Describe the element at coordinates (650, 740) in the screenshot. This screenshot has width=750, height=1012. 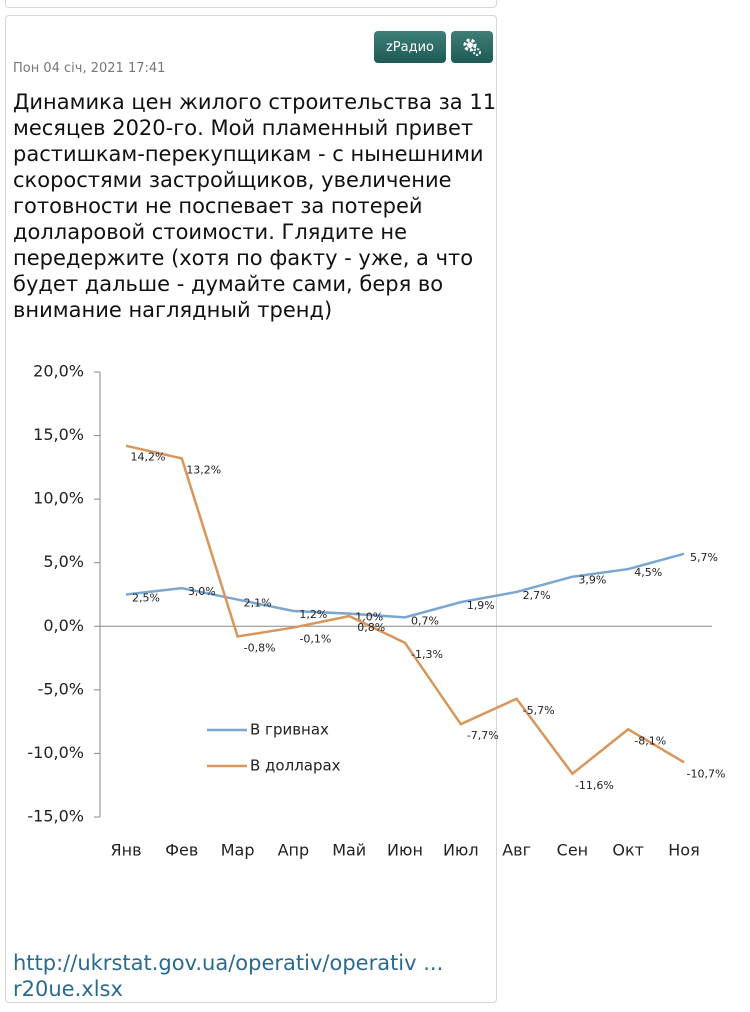
I see `value-label: -8,1%` at that location.